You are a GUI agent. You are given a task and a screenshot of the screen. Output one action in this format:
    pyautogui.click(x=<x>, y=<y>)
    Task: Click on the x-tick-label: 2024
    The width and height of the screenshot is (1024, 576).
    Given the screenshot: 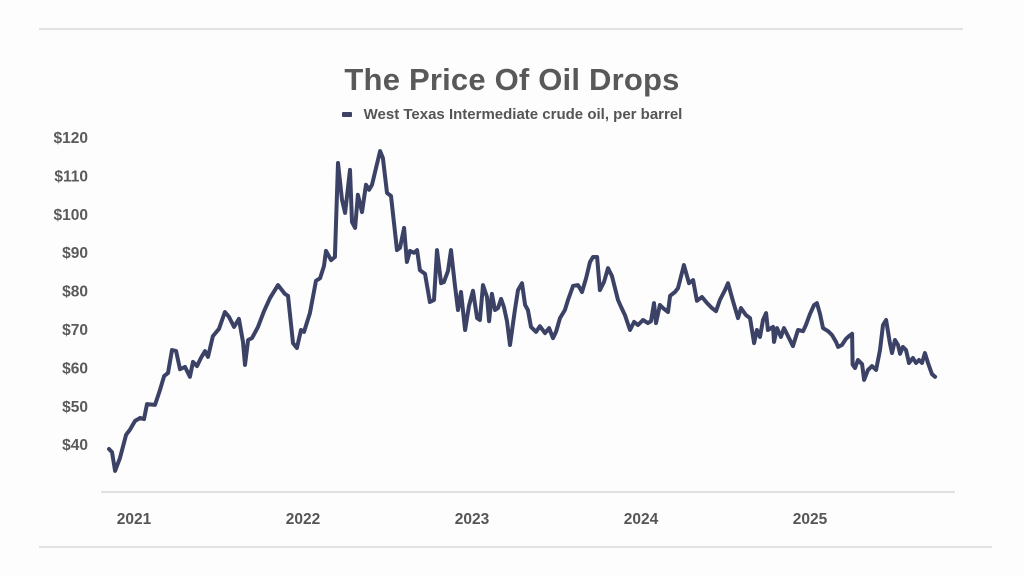 What is the action you would take?
    pyautogui.click(x=641, y=519)
    